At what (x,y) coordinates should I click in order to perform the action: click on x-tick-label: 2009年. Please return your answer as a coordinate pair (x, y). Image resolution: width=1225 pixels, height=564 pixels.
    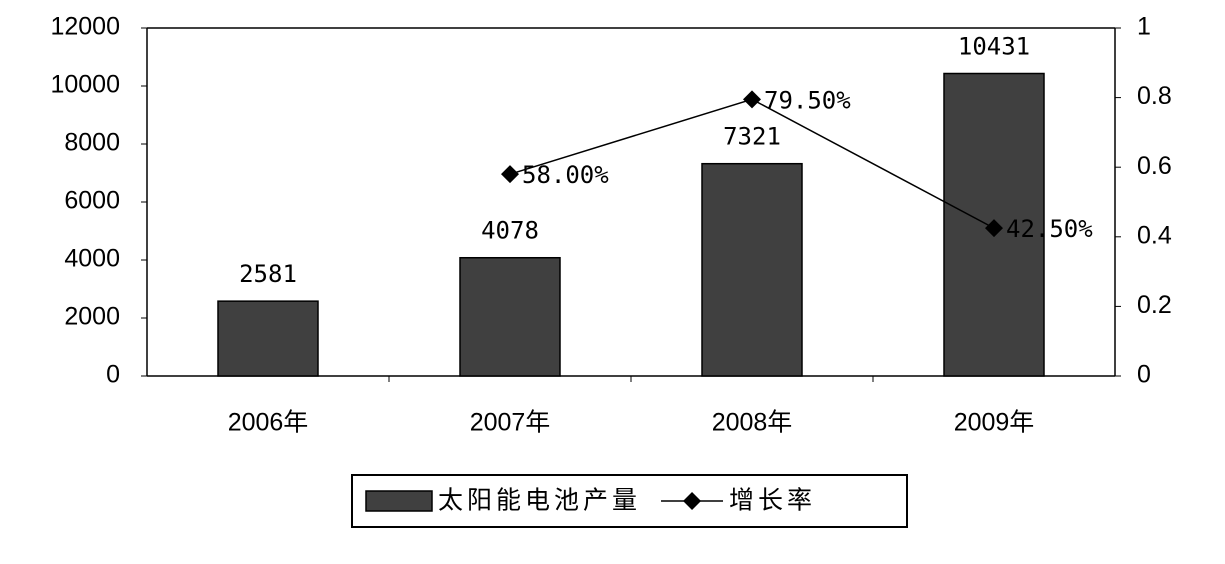
    Looking at the image, I should click on (994, 423).